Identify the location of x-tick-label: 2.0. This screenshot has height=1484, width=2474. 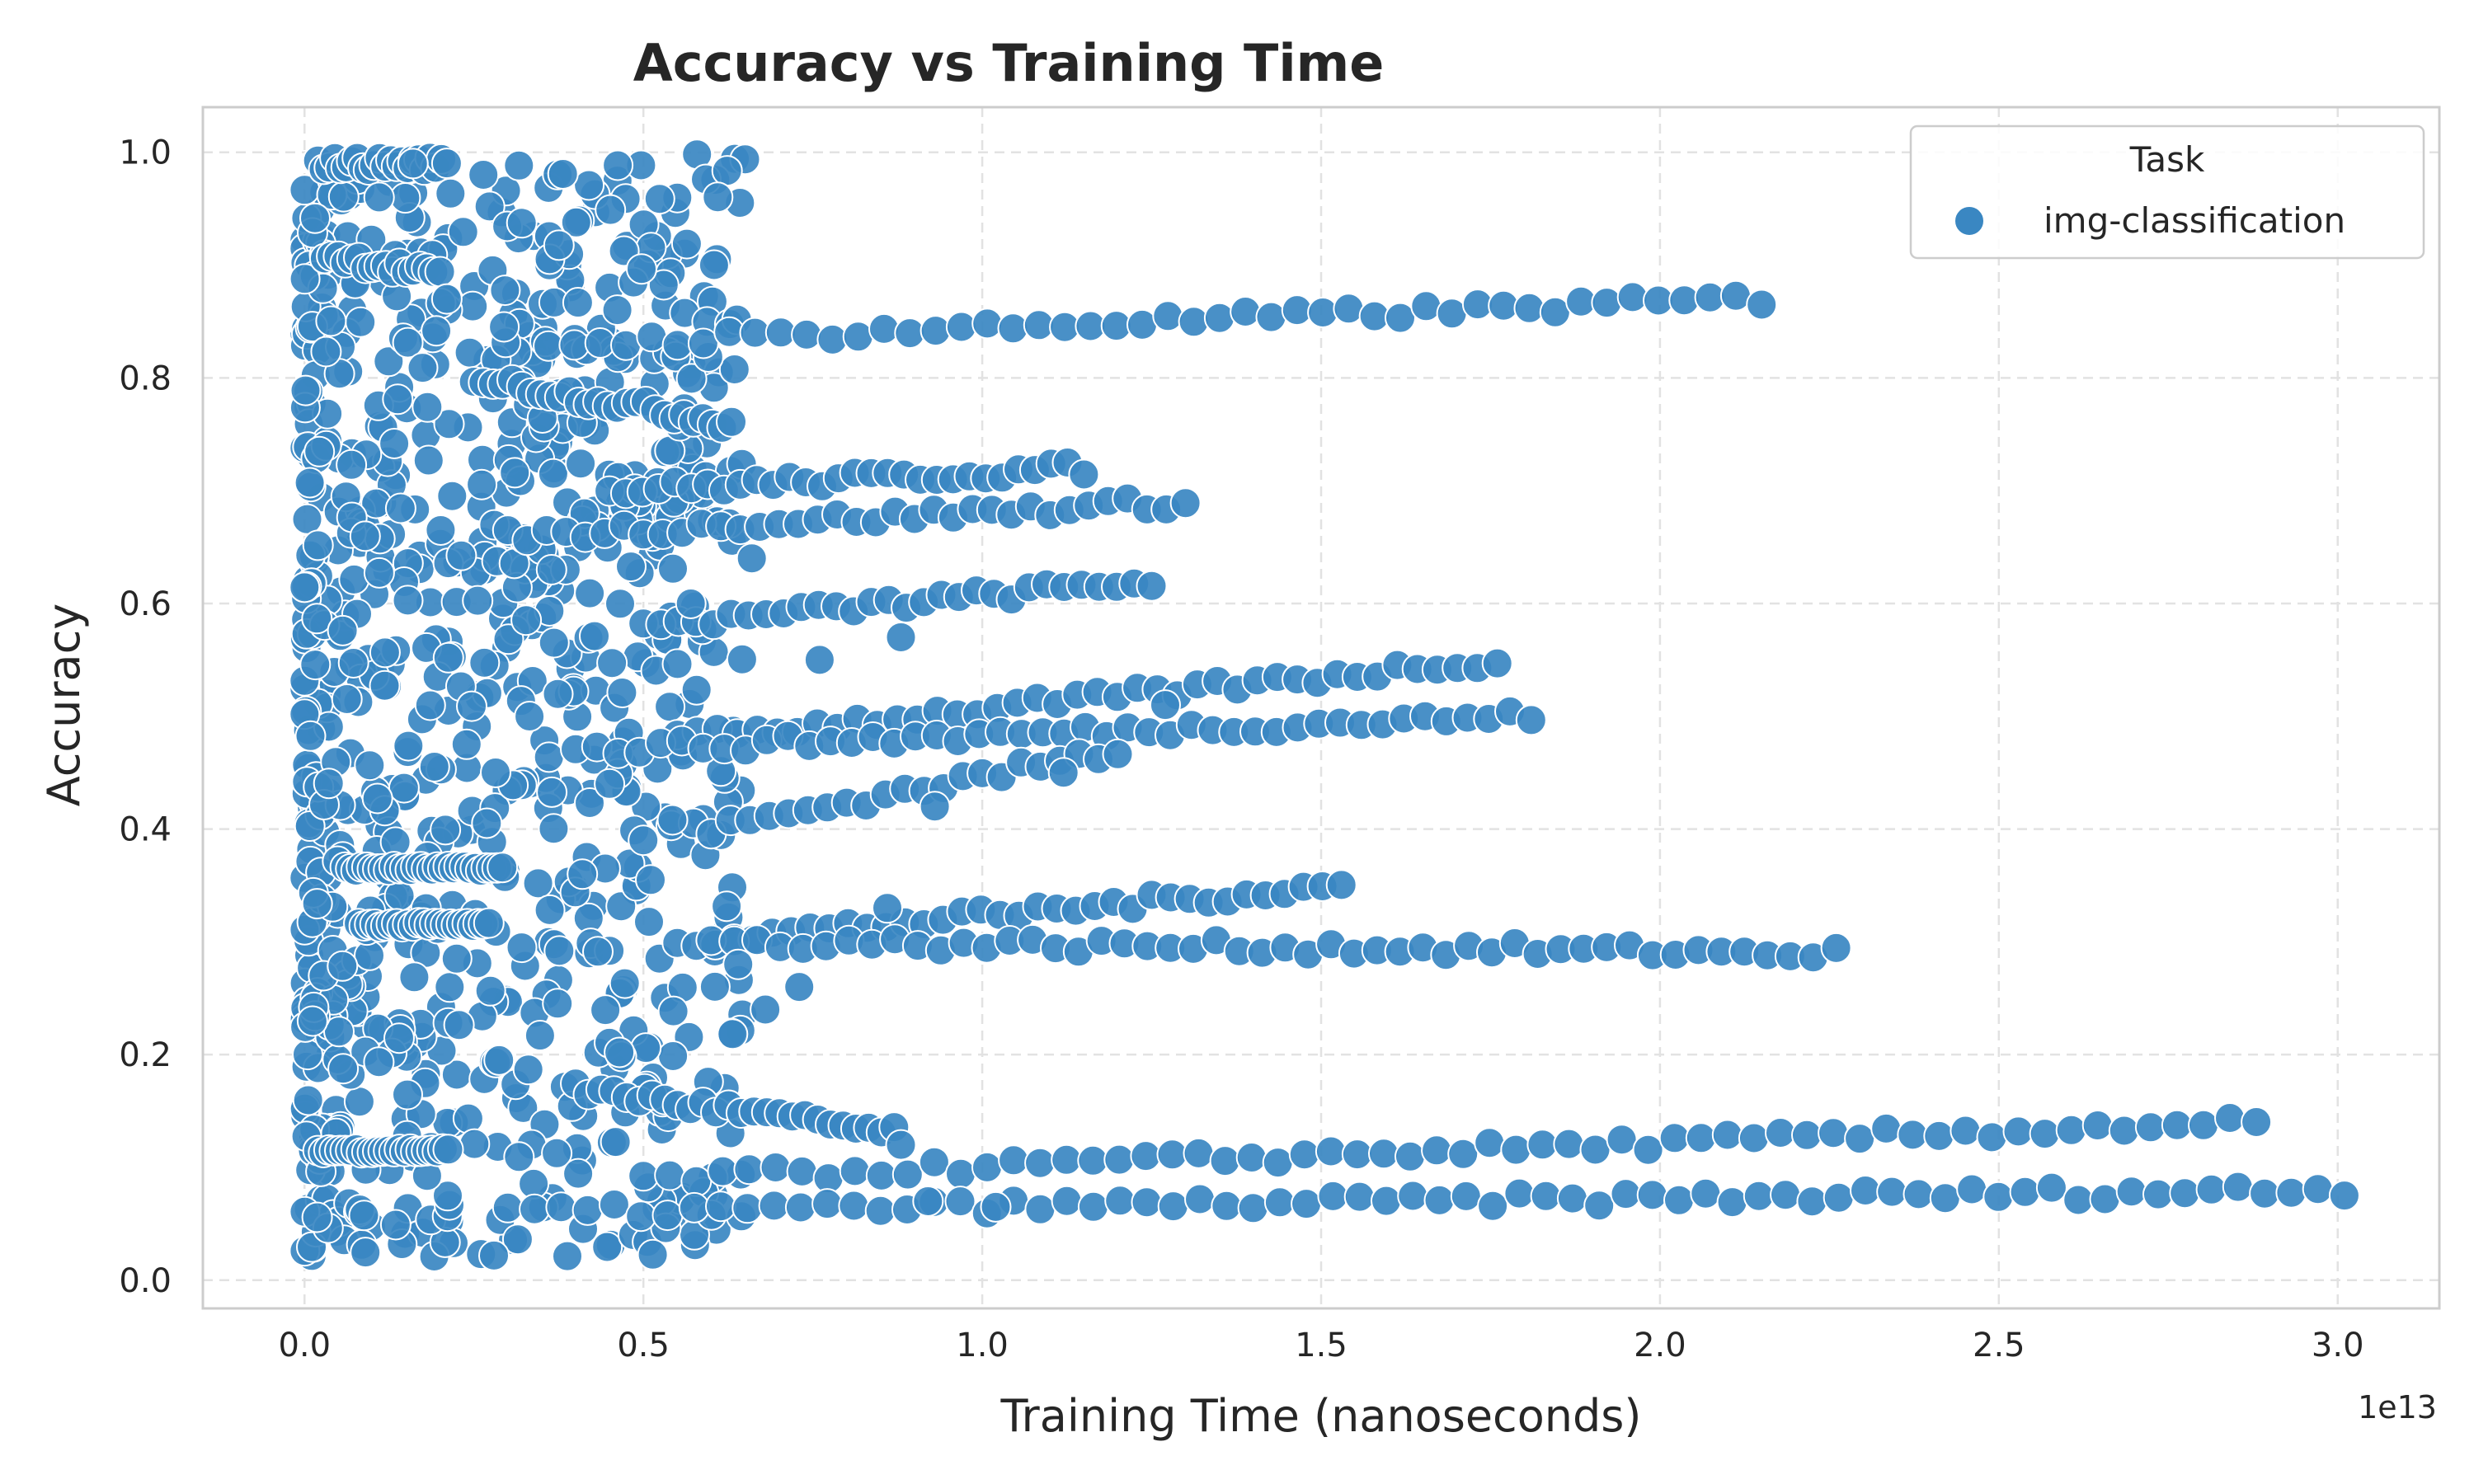
(1660, 1345).